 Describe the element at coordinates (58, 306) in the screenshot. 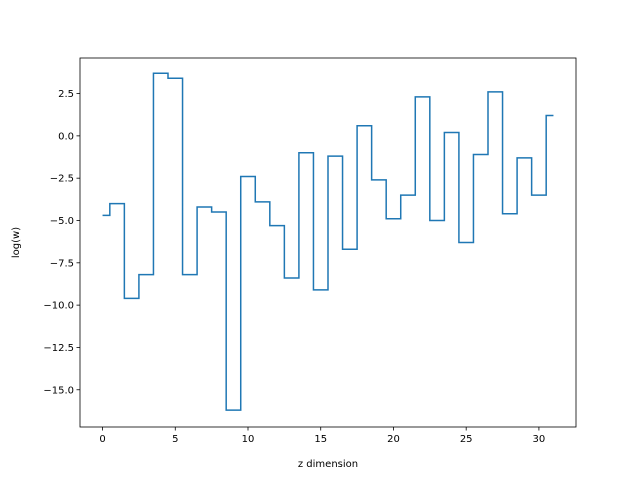

I see `y-tick-label: −10.0` at that location.